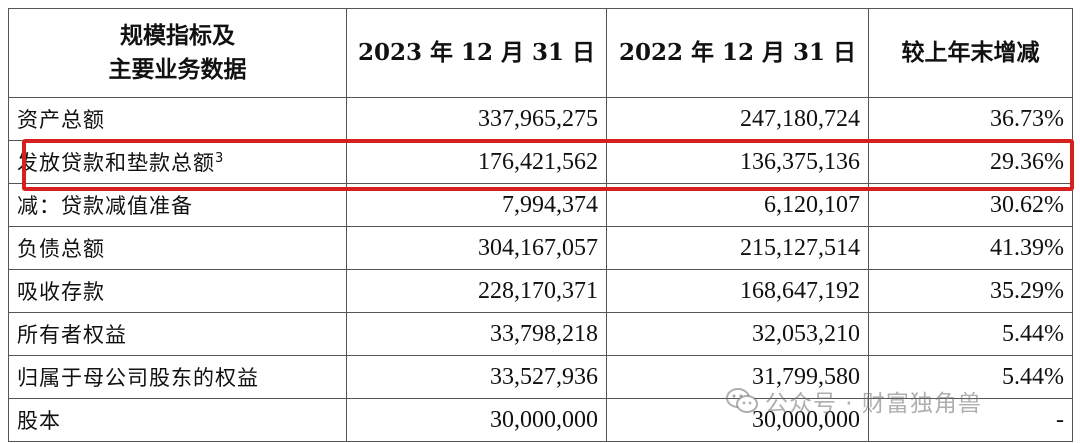  I want to click on value-2022: 136,375,136, so click(737, 162).